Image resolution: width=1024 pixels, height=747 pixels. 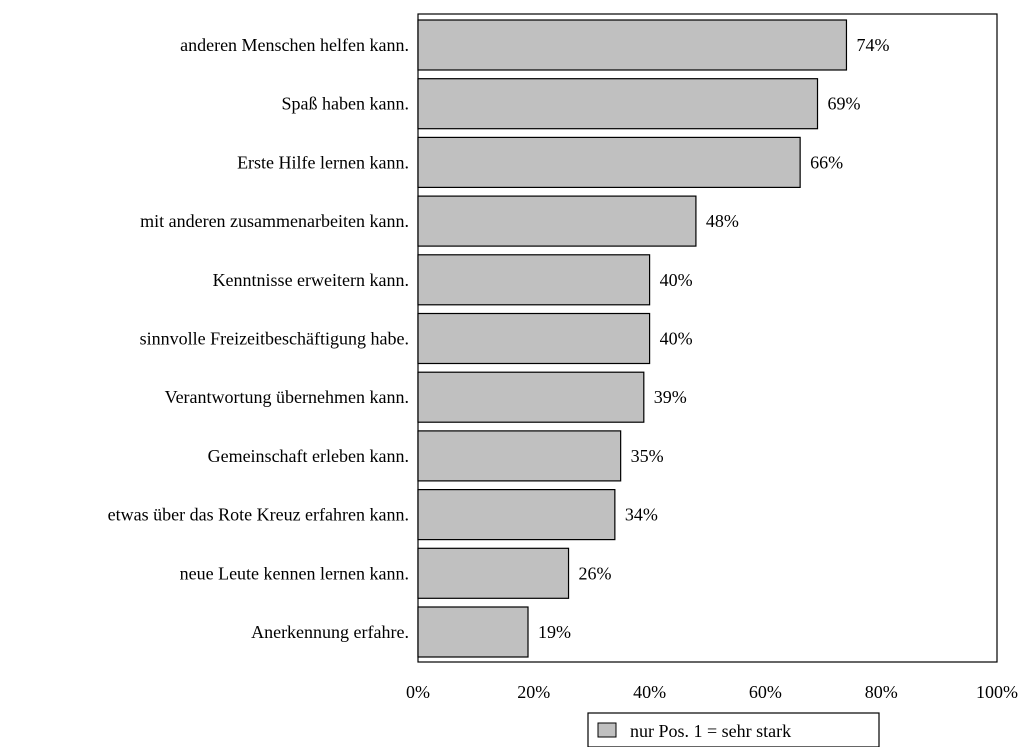 I want to click on category-label: Kenntnisse erweitern kann., so click(x=311, y=280).